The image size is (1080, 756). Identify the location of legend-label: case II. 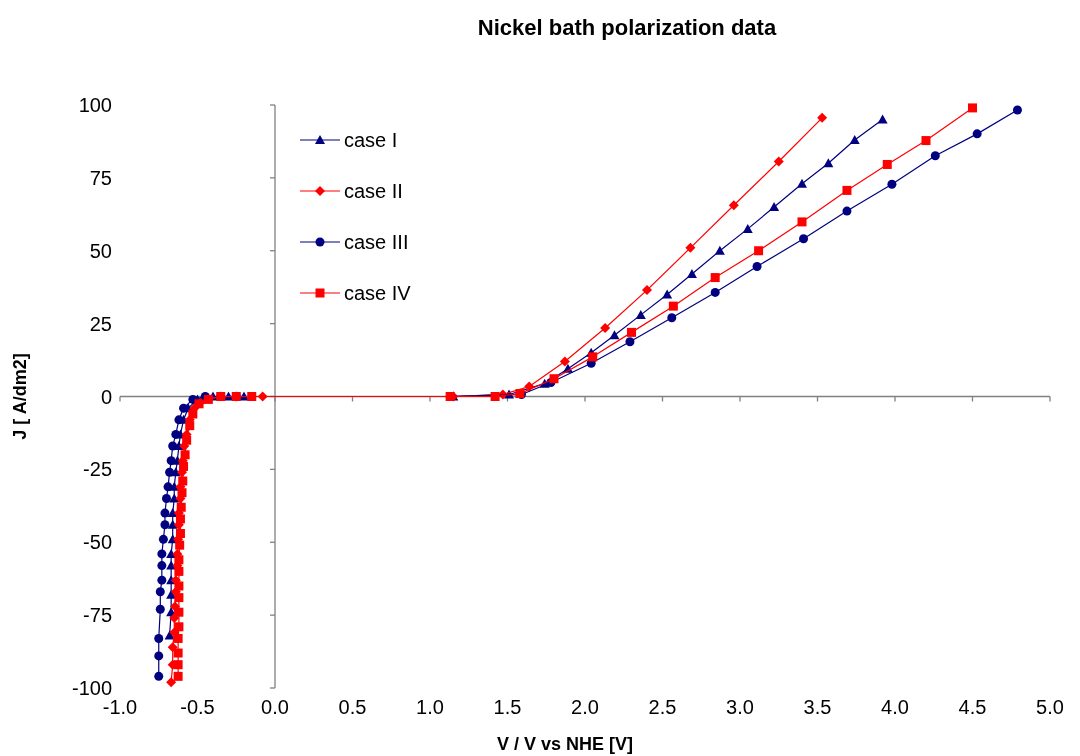
(373, 191).